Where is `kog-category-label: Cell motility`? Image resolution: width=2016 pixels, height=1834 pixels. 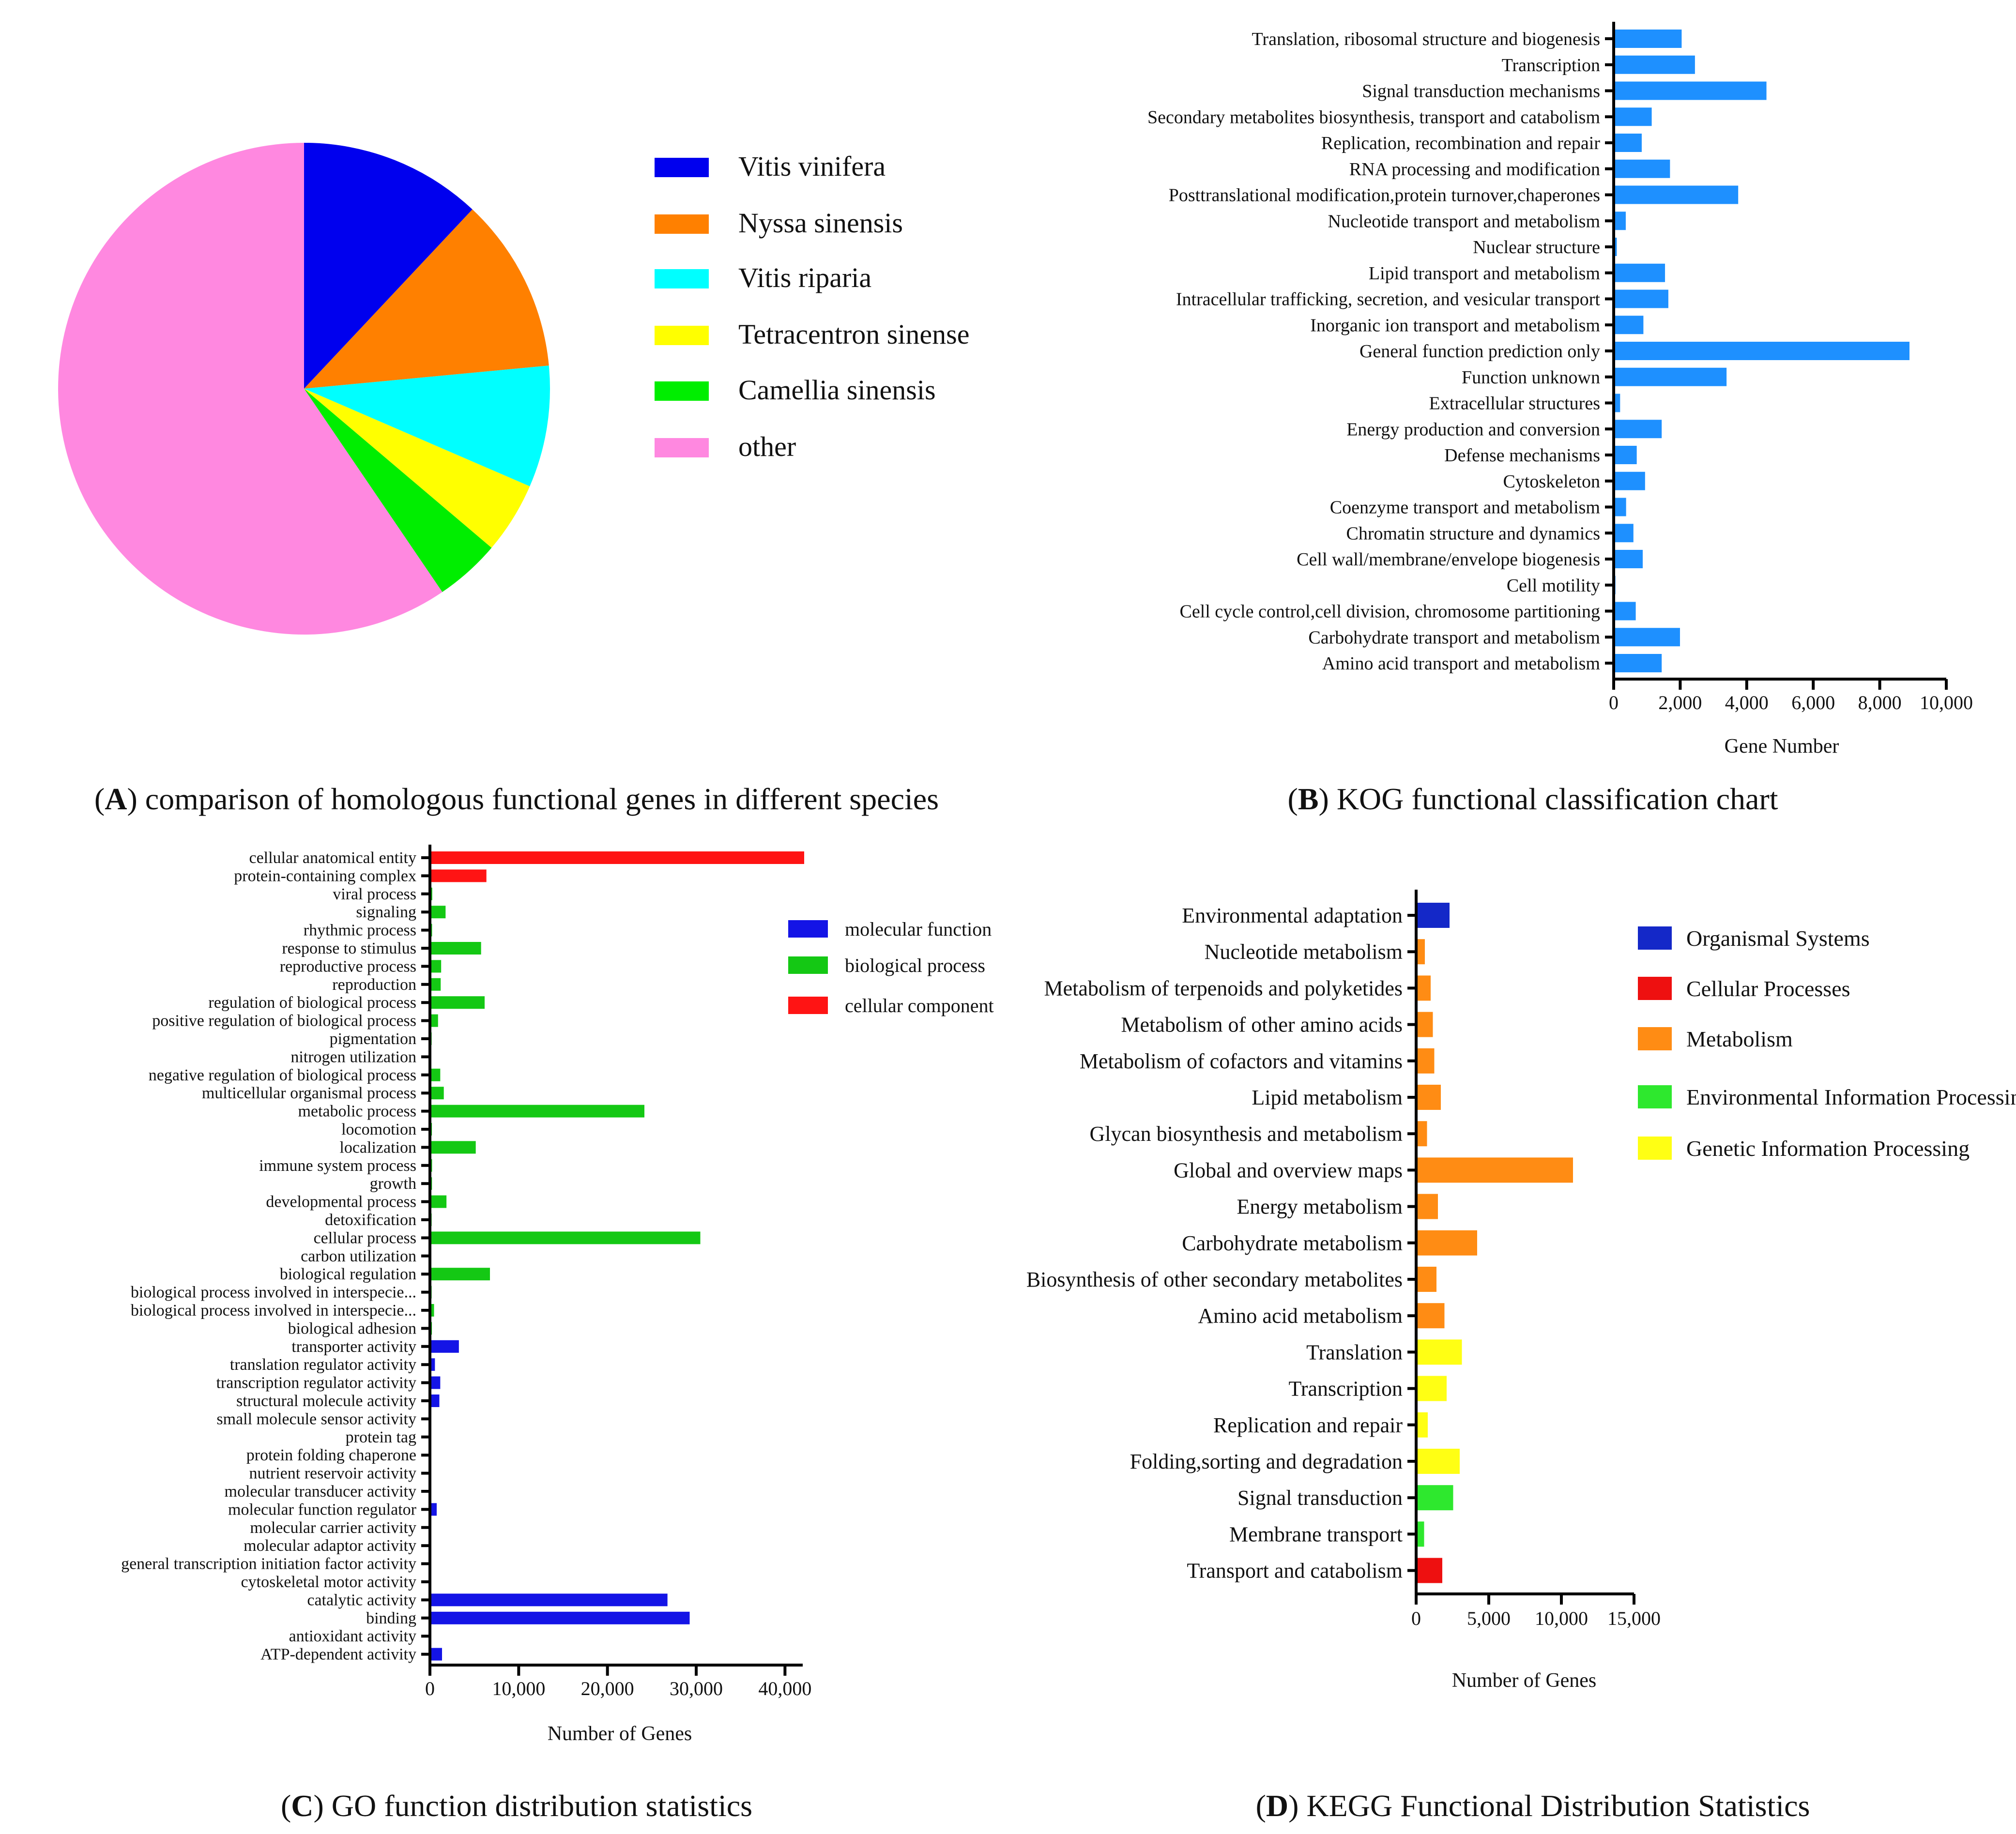
kog-category-label: Cell motility is located at coordinates (1554, 586).